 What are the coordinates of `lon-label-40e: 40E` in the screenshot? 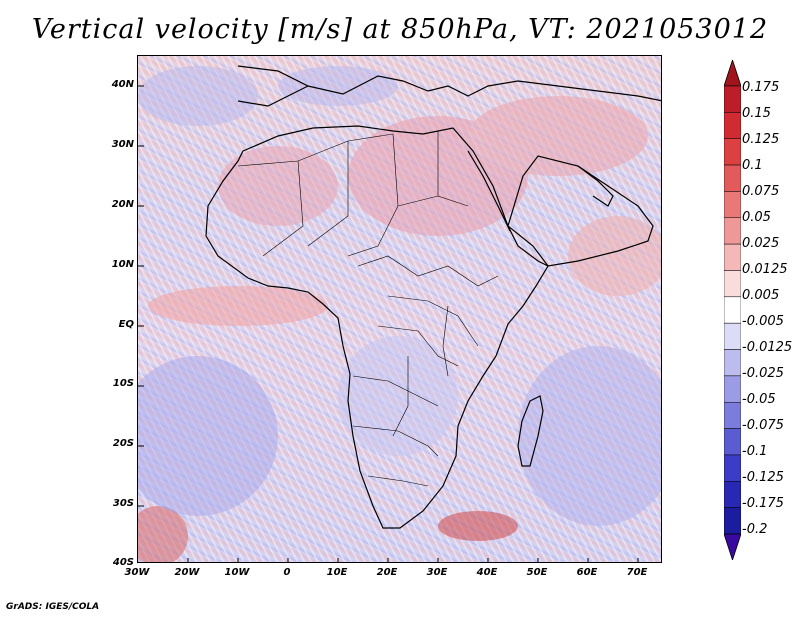 It's located at (487, 572).